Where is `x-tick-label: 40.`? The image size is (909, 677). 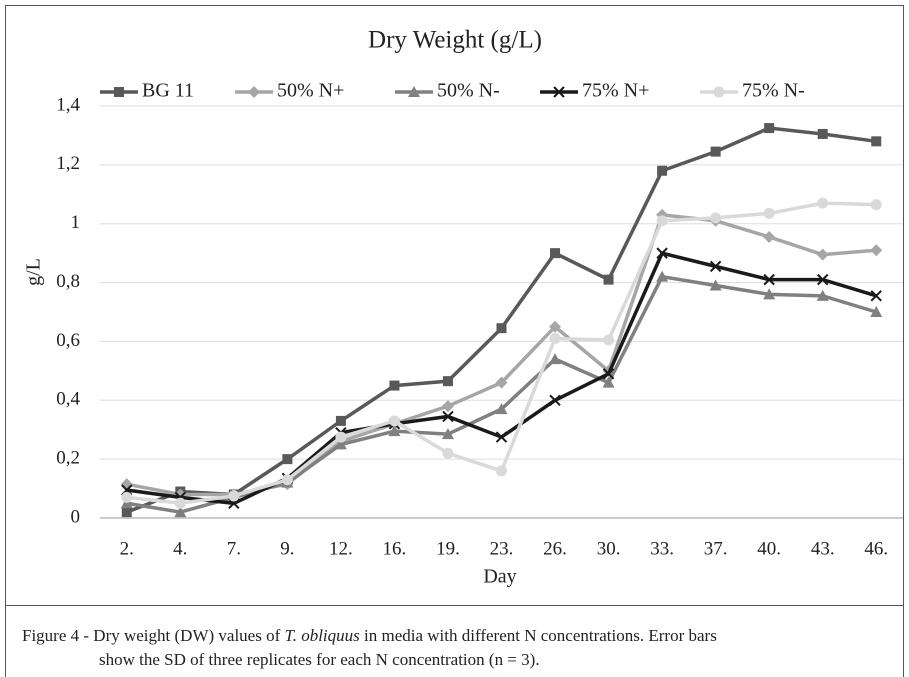
x-tick-label: 40. is located at coordinates (769, 548).